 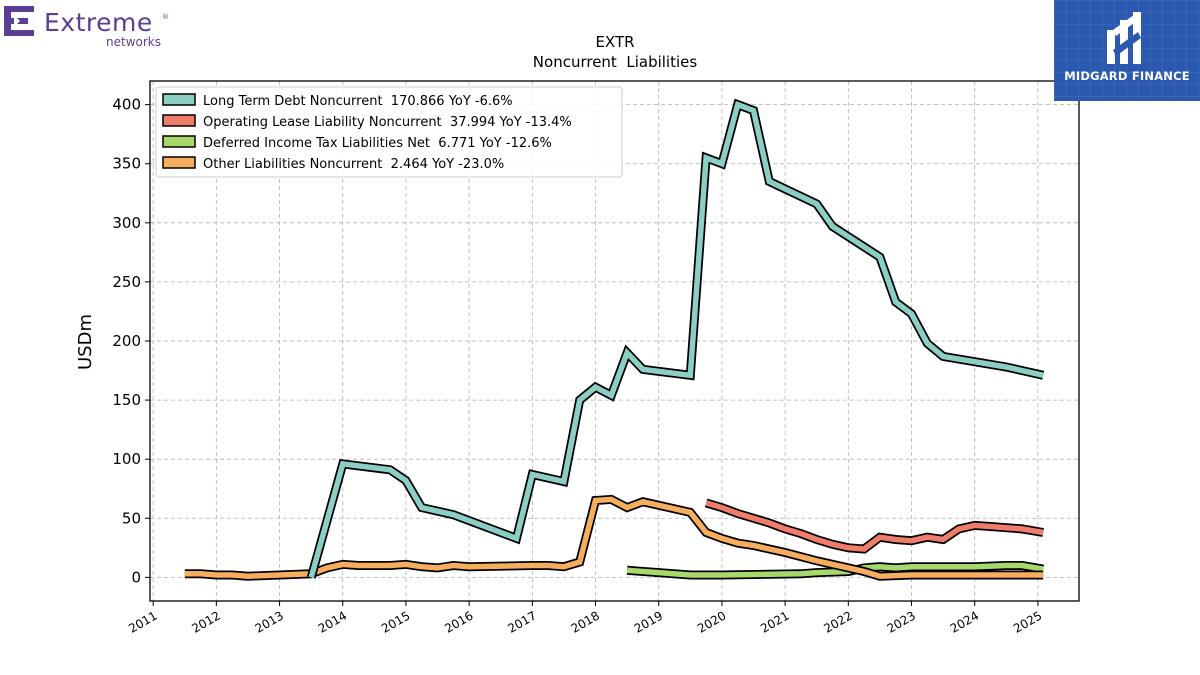 What do you see at coordinates (205, 621) in the screenshot?
I see `x-tick-label: 2012` at bounding box center [205, 621].